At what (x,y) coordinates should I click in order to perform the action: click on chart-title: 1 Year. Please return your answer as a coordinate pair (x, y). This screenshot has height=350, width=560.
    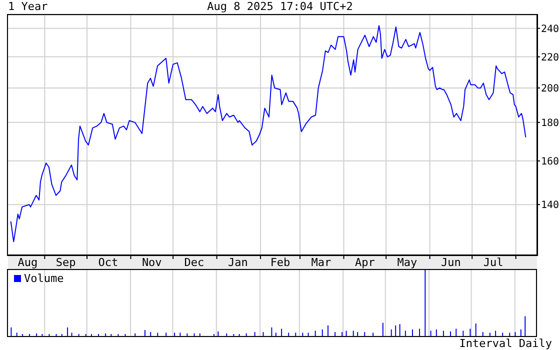
    Looking at the image, I should click on (28, 6).